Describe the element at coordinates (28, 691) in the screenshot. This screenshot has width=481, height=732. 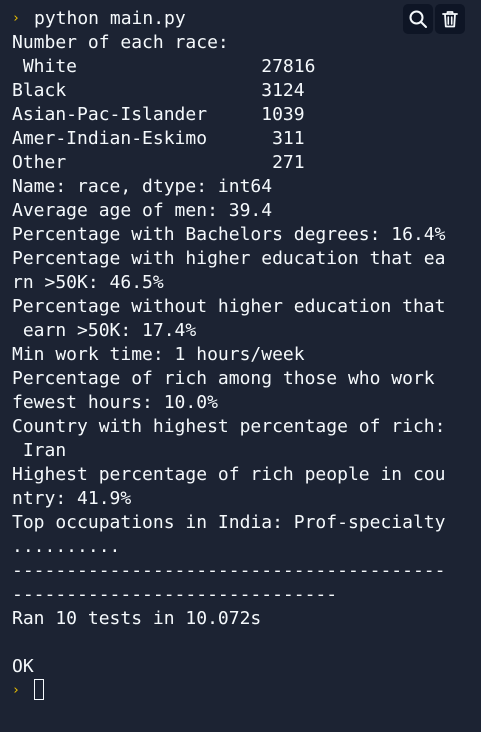
I see `active-prompt-line: ›` at that location.